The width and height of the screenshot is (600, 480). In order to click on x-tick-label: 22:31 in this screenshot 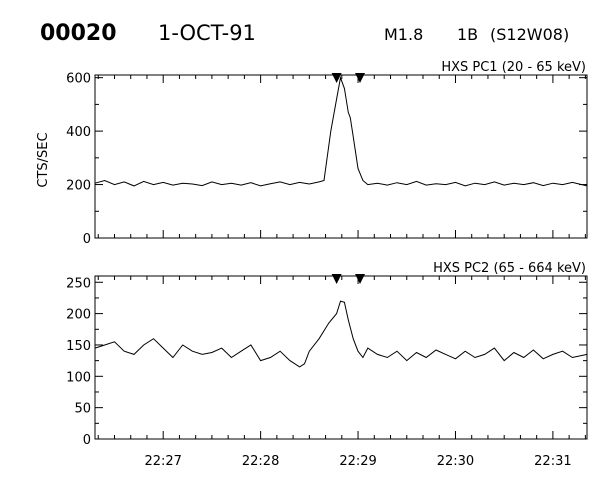, I will do `click(552, 461)`.